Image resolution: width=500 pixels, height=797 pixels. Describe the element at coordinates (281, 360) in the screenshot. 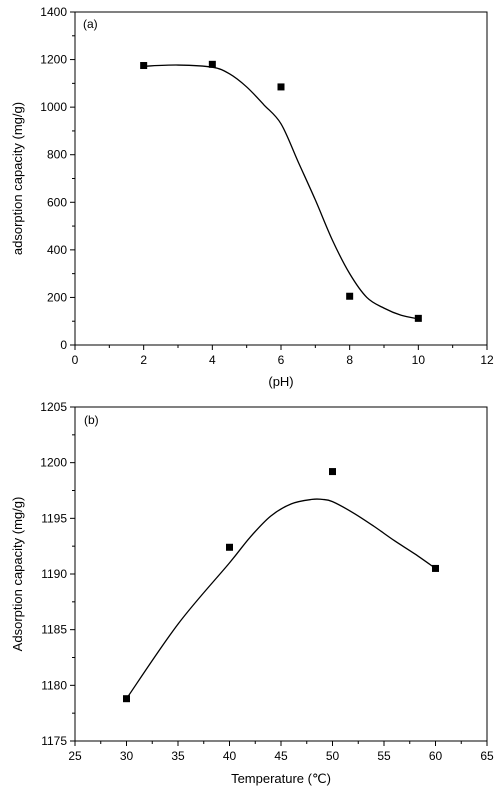

I see `x-tick-label: 6` at that location.